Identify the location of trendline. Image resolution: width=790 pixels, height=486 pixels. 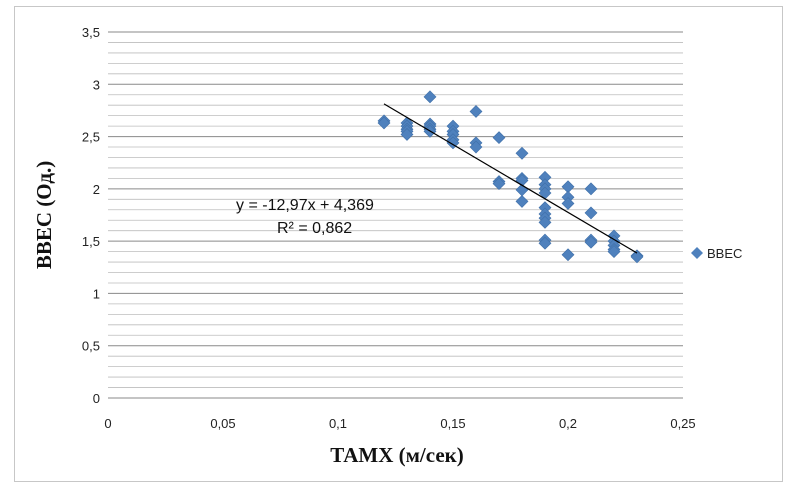
(510, 178).